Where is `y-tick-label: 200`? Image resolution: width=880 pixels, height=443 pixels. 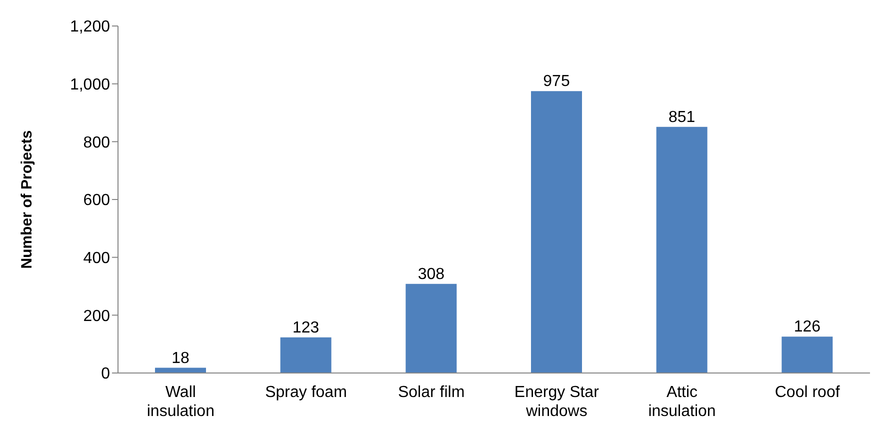 y-tick-label: 200 is located at coordinates (96, 316).